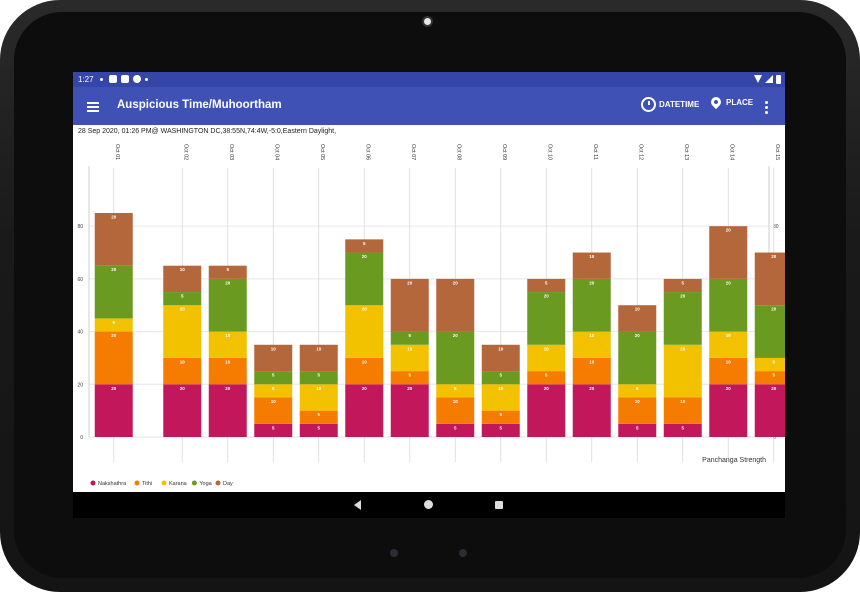  I want to click on y-tick-label: 80, so click(80, 227).